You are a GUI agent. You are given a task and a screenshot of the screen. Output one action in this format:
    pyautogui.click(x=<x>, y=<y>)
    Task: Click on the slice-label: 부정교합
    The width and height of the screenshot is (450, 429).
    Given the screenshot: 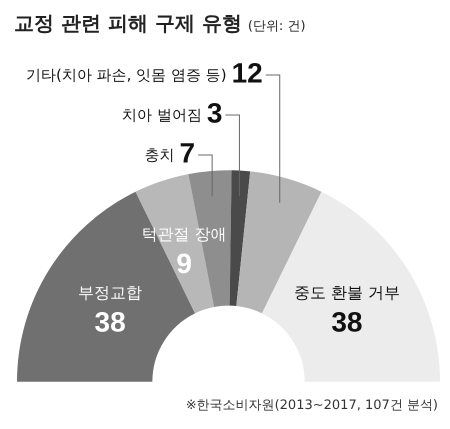 What is the action you would take?
    pyautogui.click(x=110, y=292)
    